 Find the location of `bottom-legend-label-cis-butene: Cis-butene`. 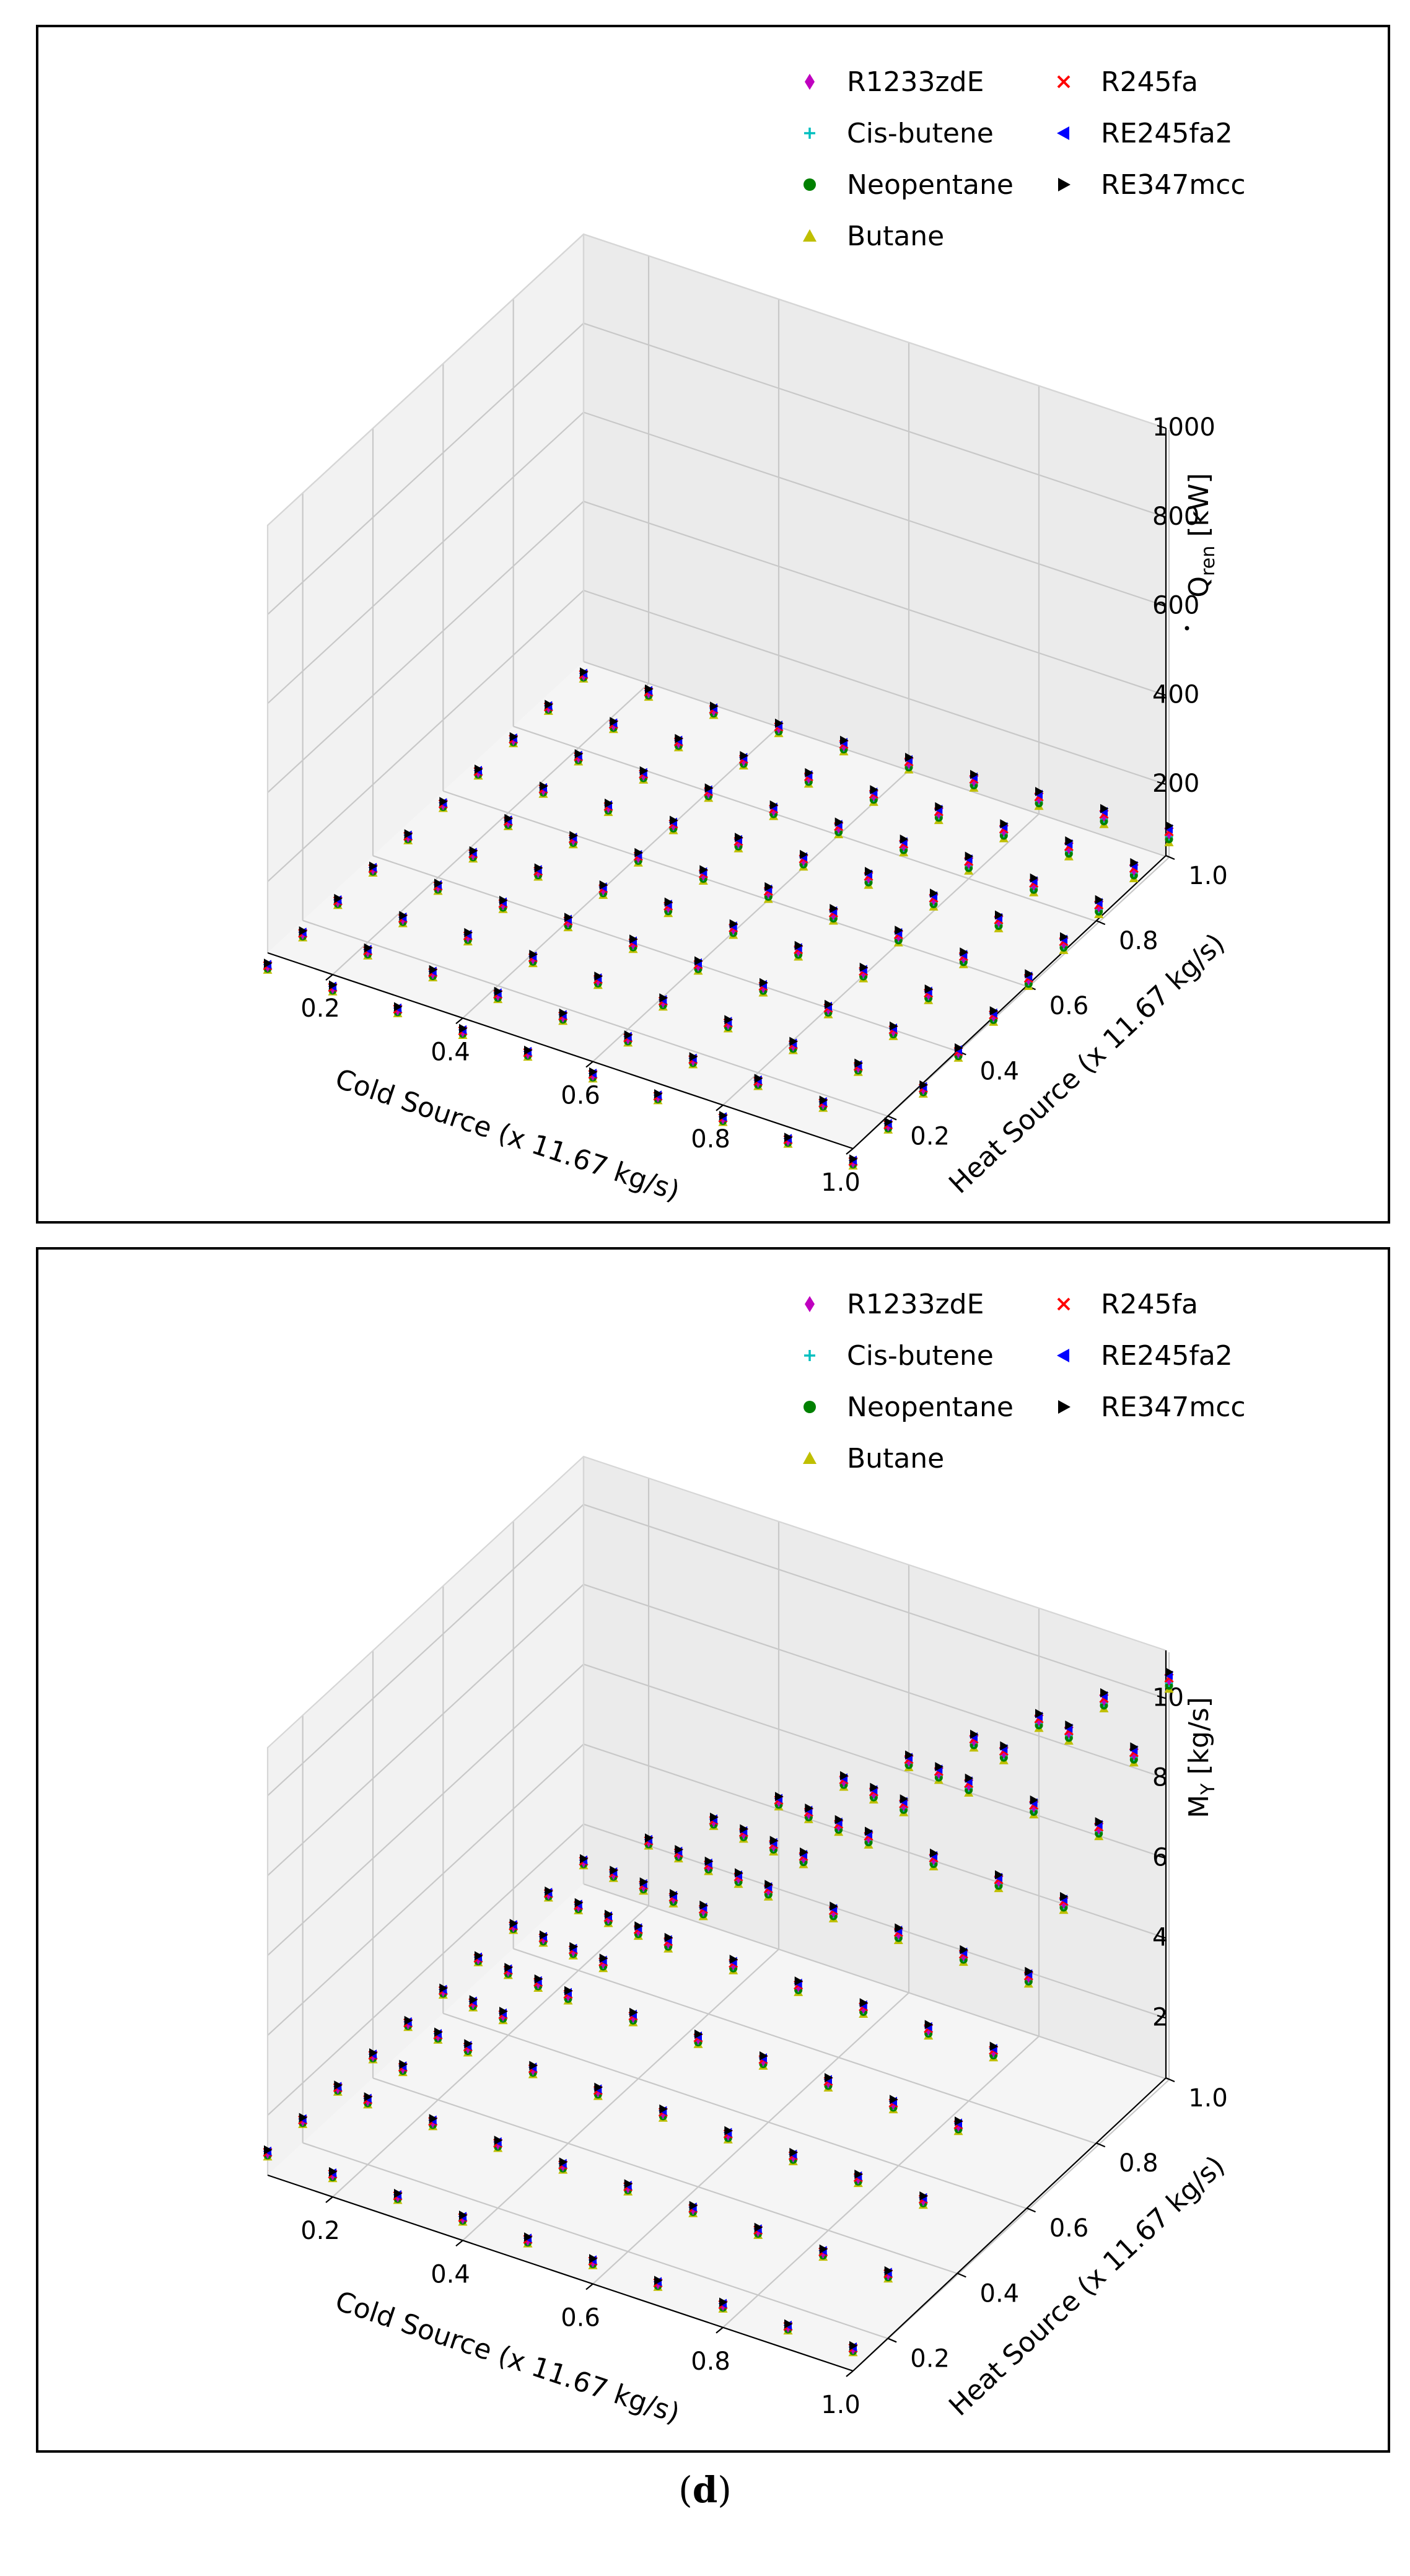

bottom-legend-label-cis-butene: Cis-butene is located at coordinates (921, 1356).